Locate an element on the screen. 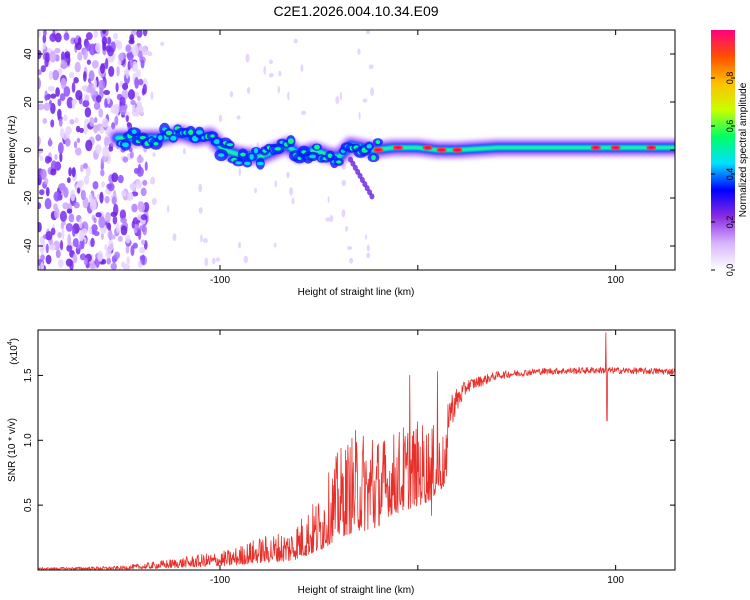 This screenshot has height=600, width=750. colorbar-ticks: 0.0 0.2 0.4 0.6 0.8 is located at coordinates (723, 174).